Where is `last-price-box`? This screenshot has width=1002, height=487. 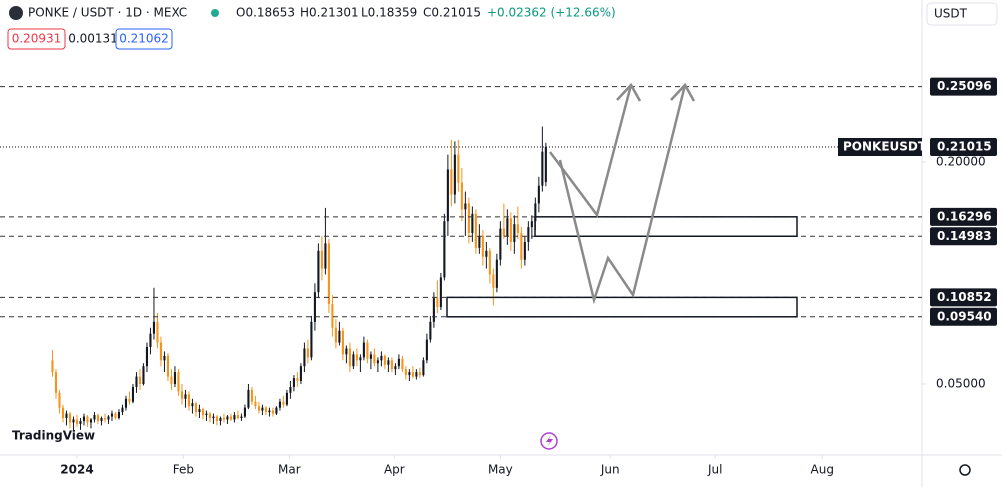
last-price-box is located at coordinates (963, 147).